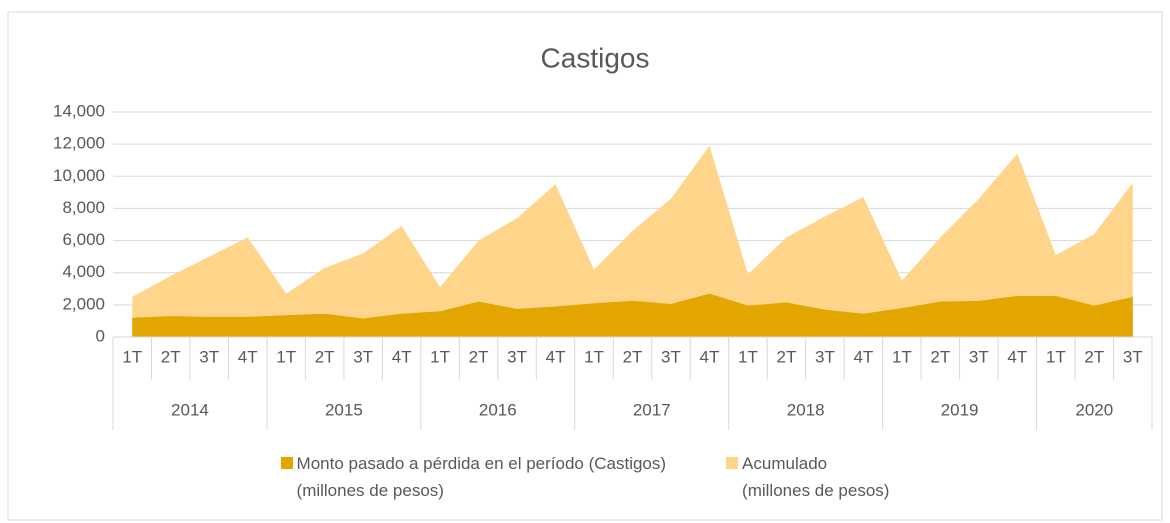 Image resolution: width=1170 pixels, height=523 pixels. I want to click on chart-title: Castigos, so click(595, 57).